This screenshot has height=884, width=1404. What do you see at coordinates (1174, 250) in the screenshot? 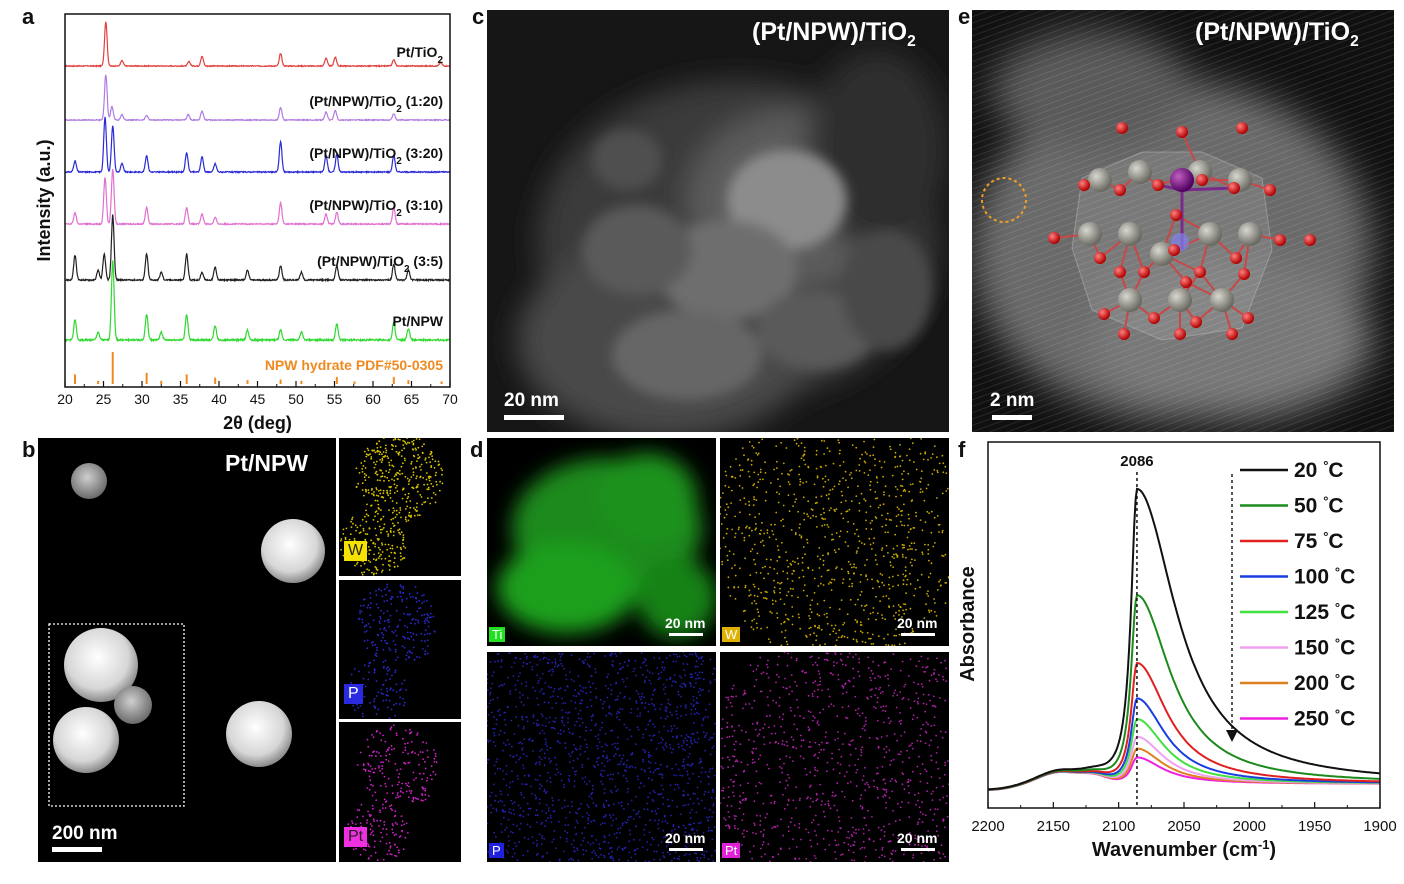
I see `oxygen-atom` at bounding box center [1174, 250].